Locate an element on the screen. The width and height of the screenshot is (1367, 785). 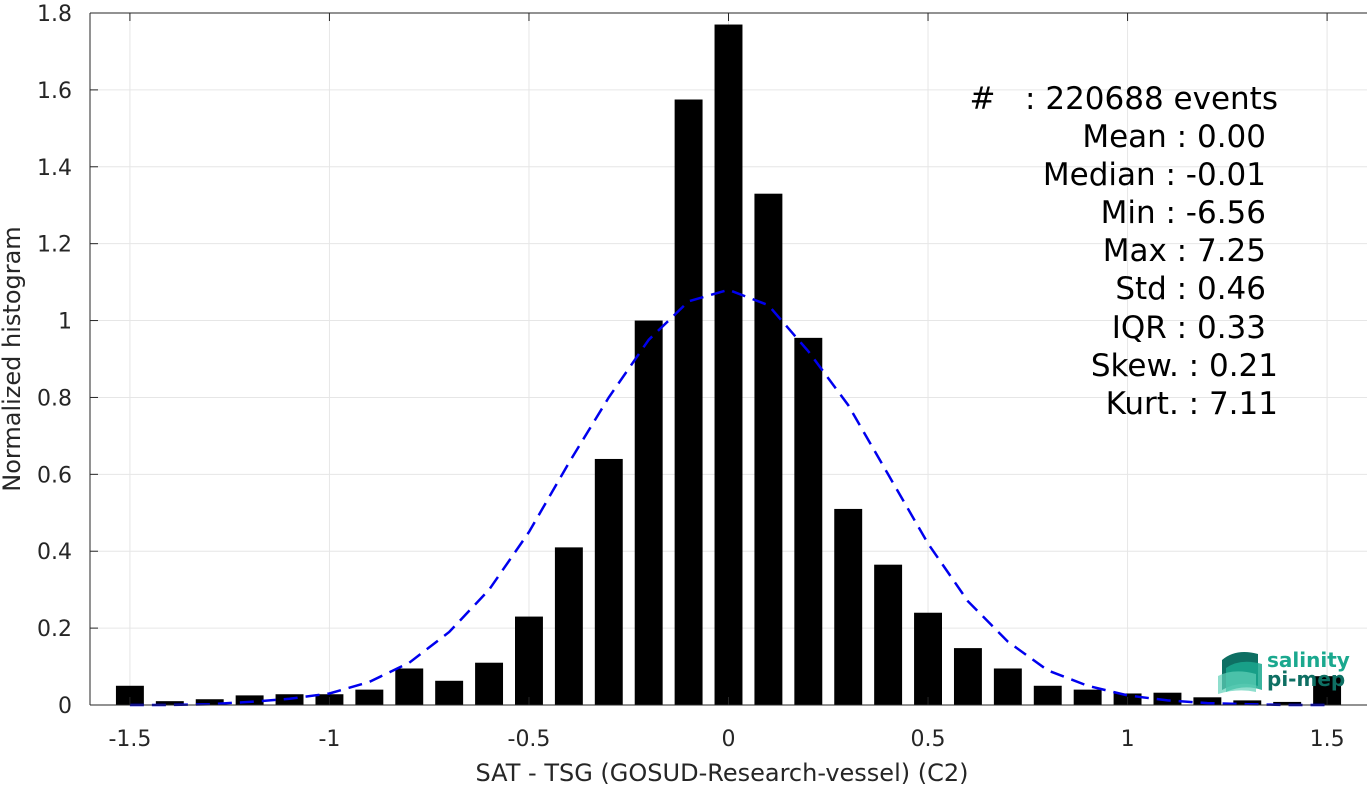
x-tick-label: 0.5 is located at coordinates (928, 739).